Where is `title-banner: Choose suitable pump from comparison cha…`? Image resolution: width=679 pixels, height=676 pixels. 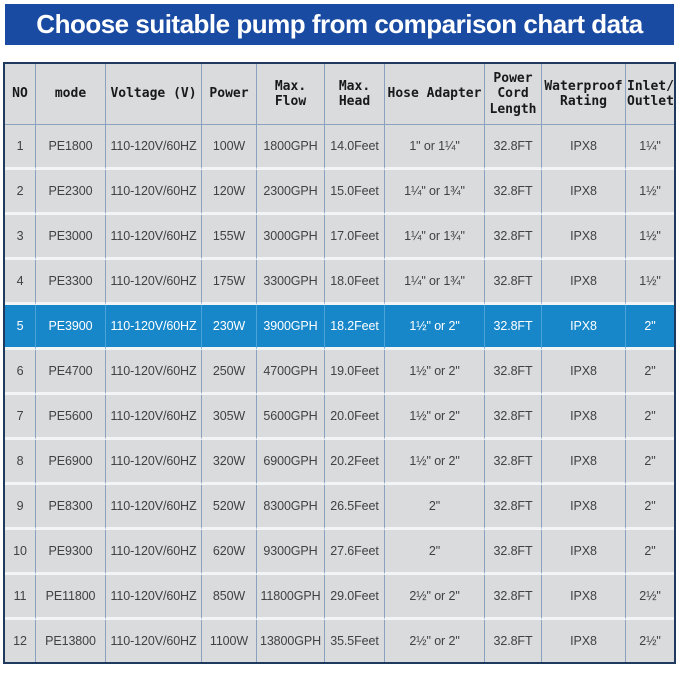 title-banner: Choose suitable pump from comparison cha… is located at coordinates (339, 24).